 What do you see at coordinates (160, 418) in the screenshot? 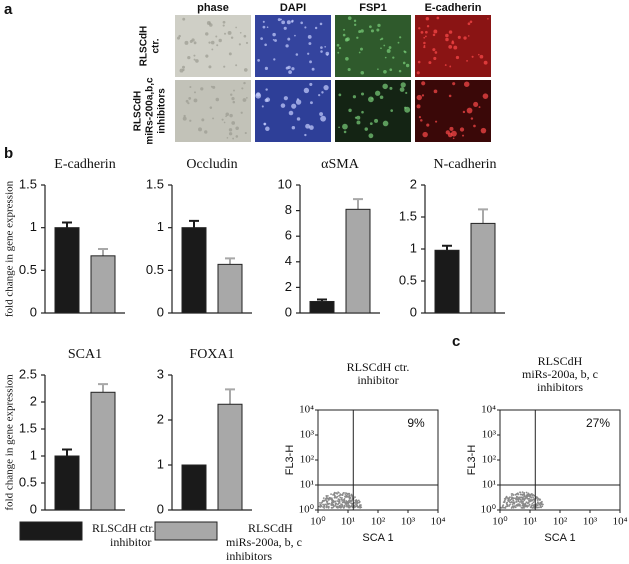
I see `y-tick-label: 2` at bounding box center [160, 418].